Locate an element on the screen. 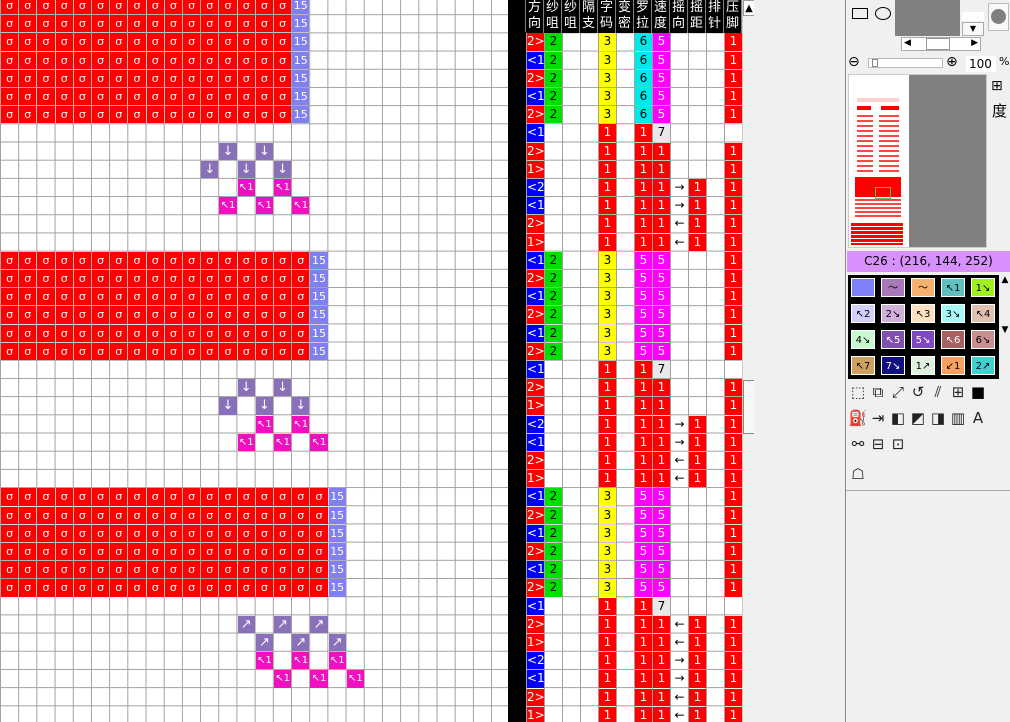  color-swatch-icon: ■ is located at coordinates (978, 392).